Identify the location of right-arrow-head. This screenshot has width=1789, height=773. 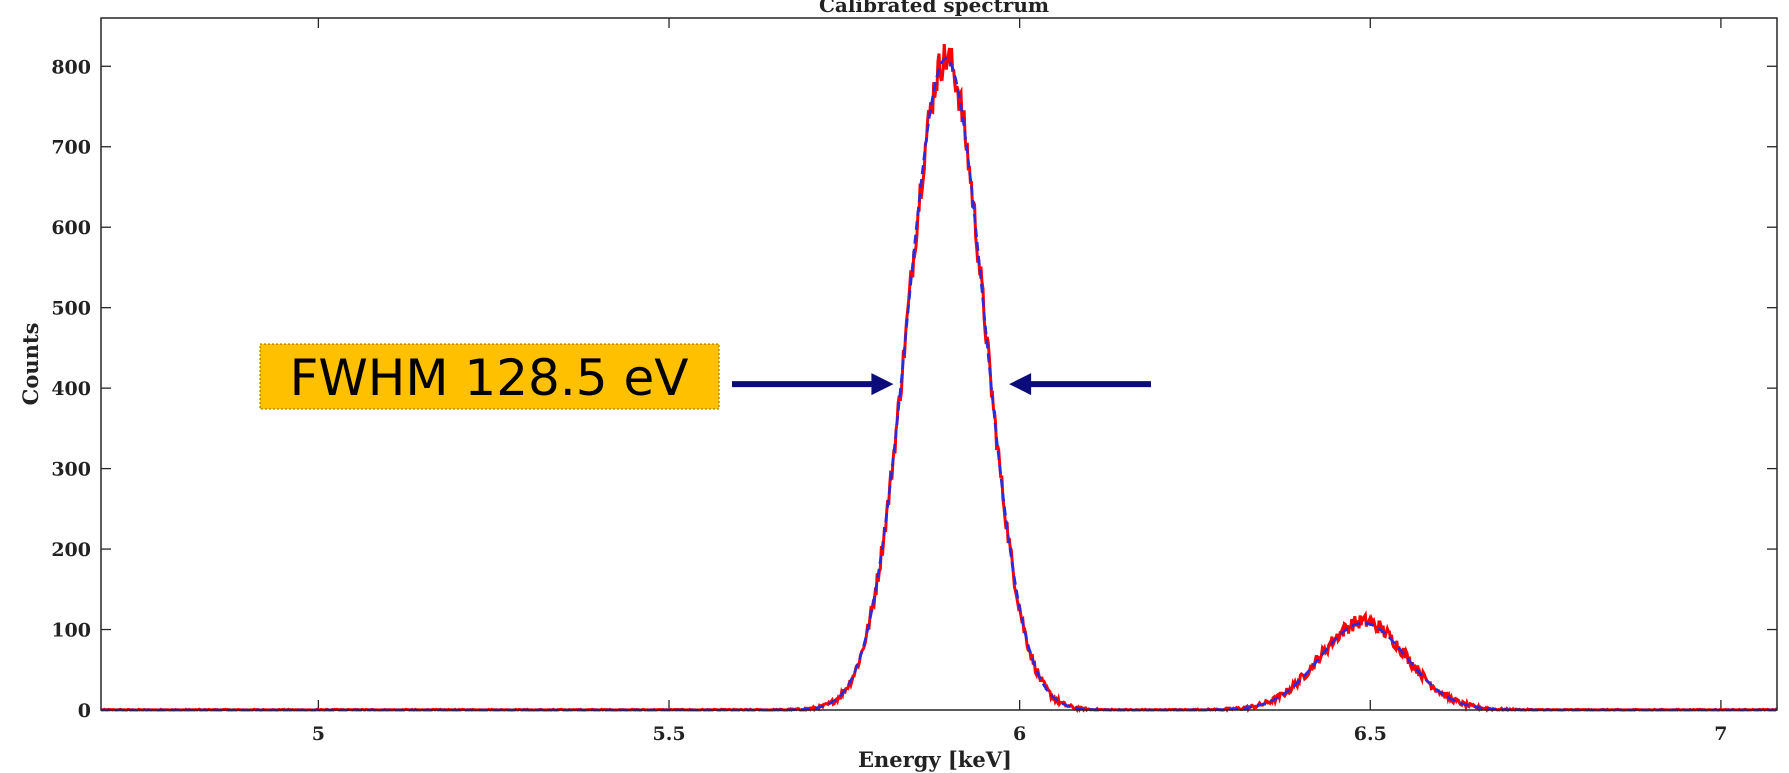
(1020, 384).